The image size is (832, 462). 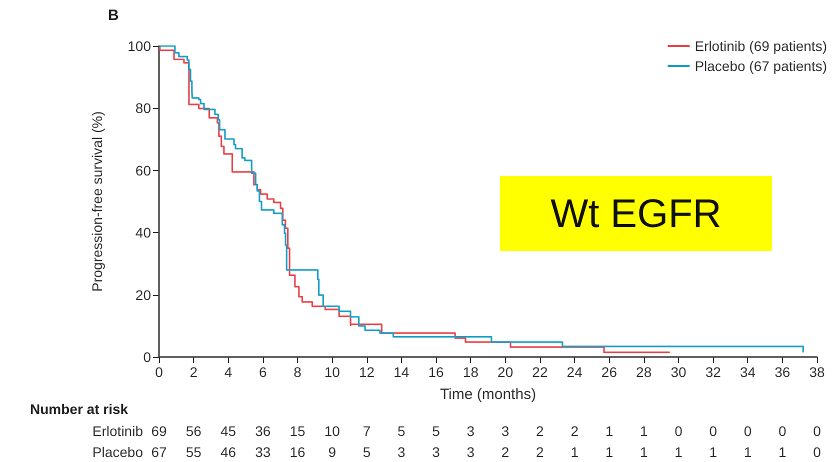 What do you see at coordinates (79, 409) in the screenshot?
I see `text: Number at risk` at bounding box center [79, 409].